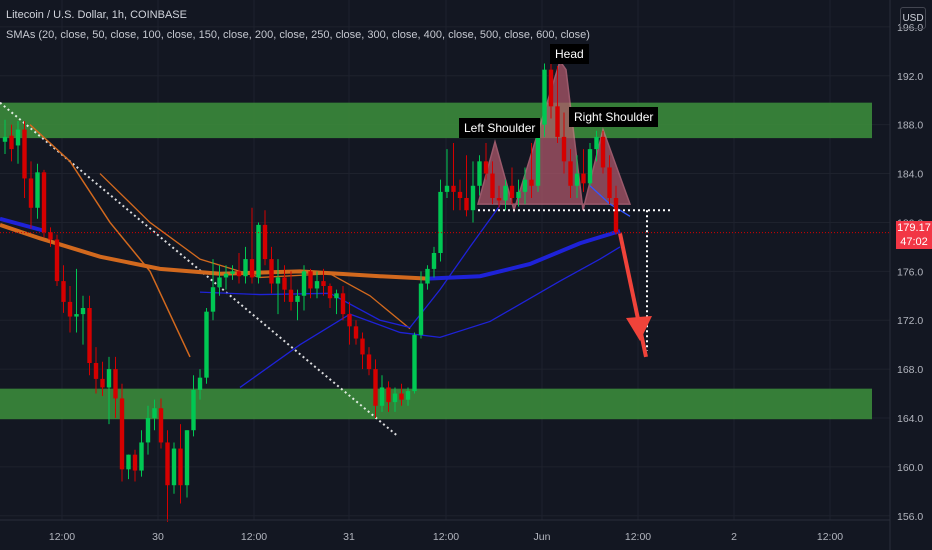 The width and height of the screenshot is (932, 550). Describe the element at coordinates (524, 255) in the screenshot. I see `sma-thick-blue-right` at that location.